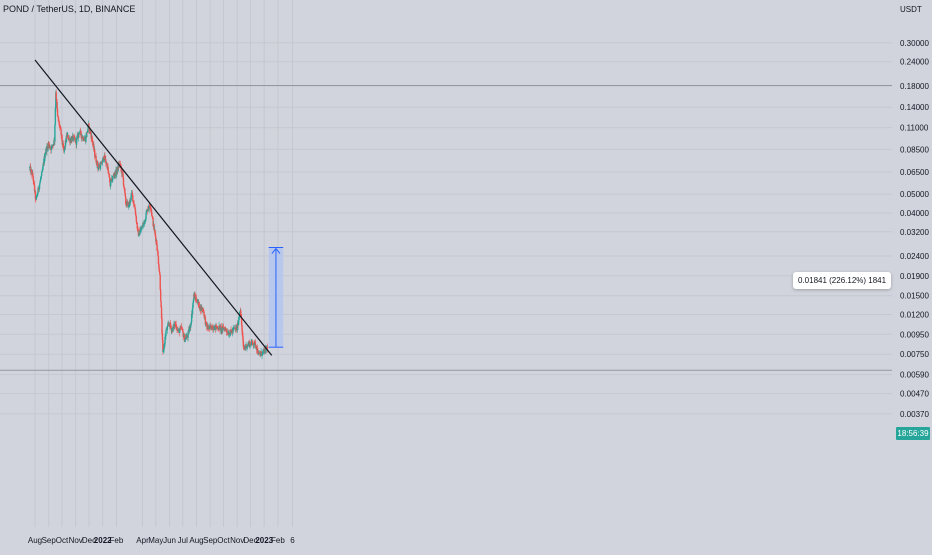  Describe the element at coordinates (914, 43) in the screenshot. I see `y-tick-label: 0.30000` at that location.